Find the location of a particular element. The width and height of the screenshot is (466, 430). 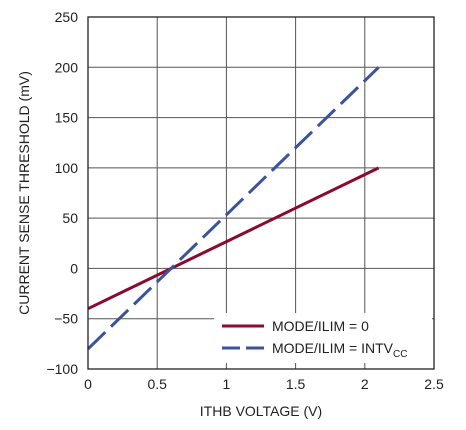

x-tick-label: 1 is located at coordinates (227, 384).